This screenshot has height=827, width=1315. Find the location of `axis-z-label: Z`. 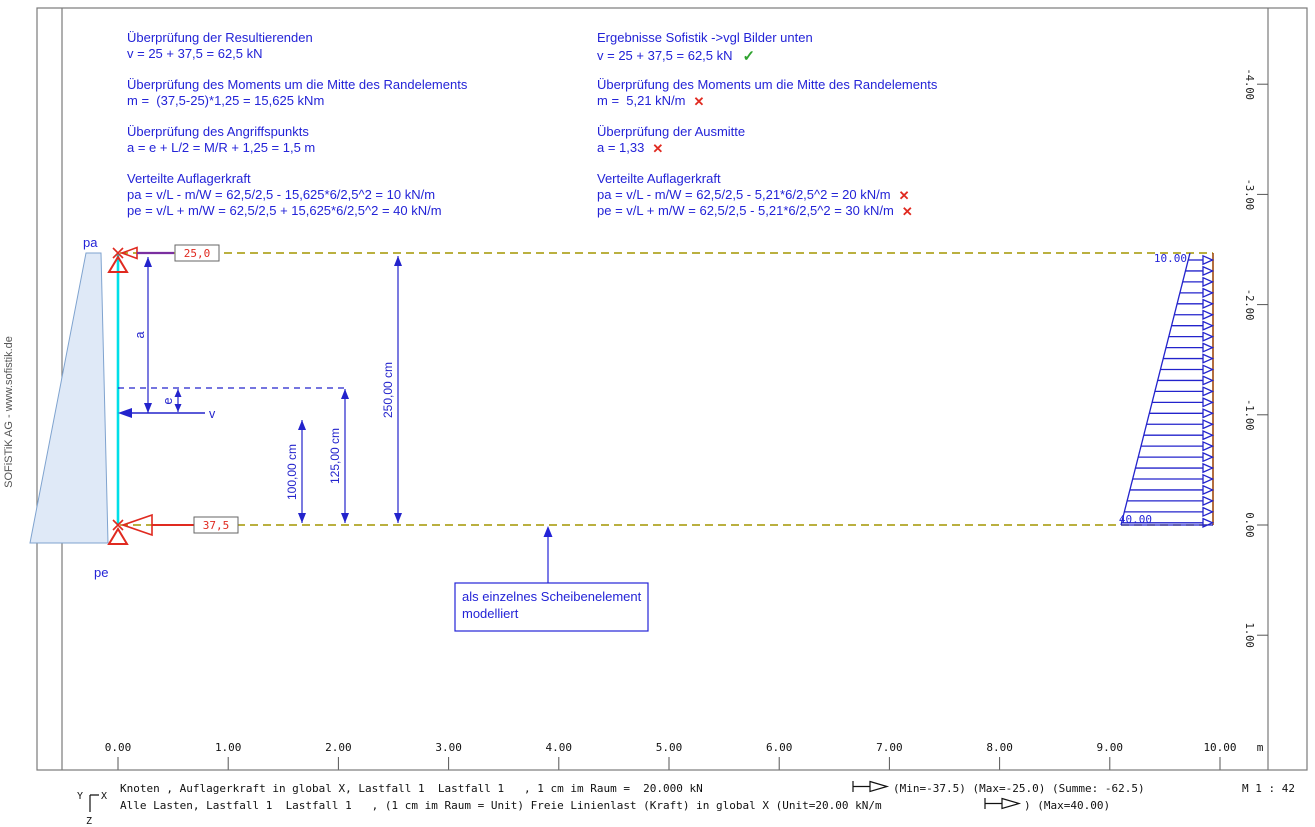

axis-z-label: Z is located at coordinates (89, 821).